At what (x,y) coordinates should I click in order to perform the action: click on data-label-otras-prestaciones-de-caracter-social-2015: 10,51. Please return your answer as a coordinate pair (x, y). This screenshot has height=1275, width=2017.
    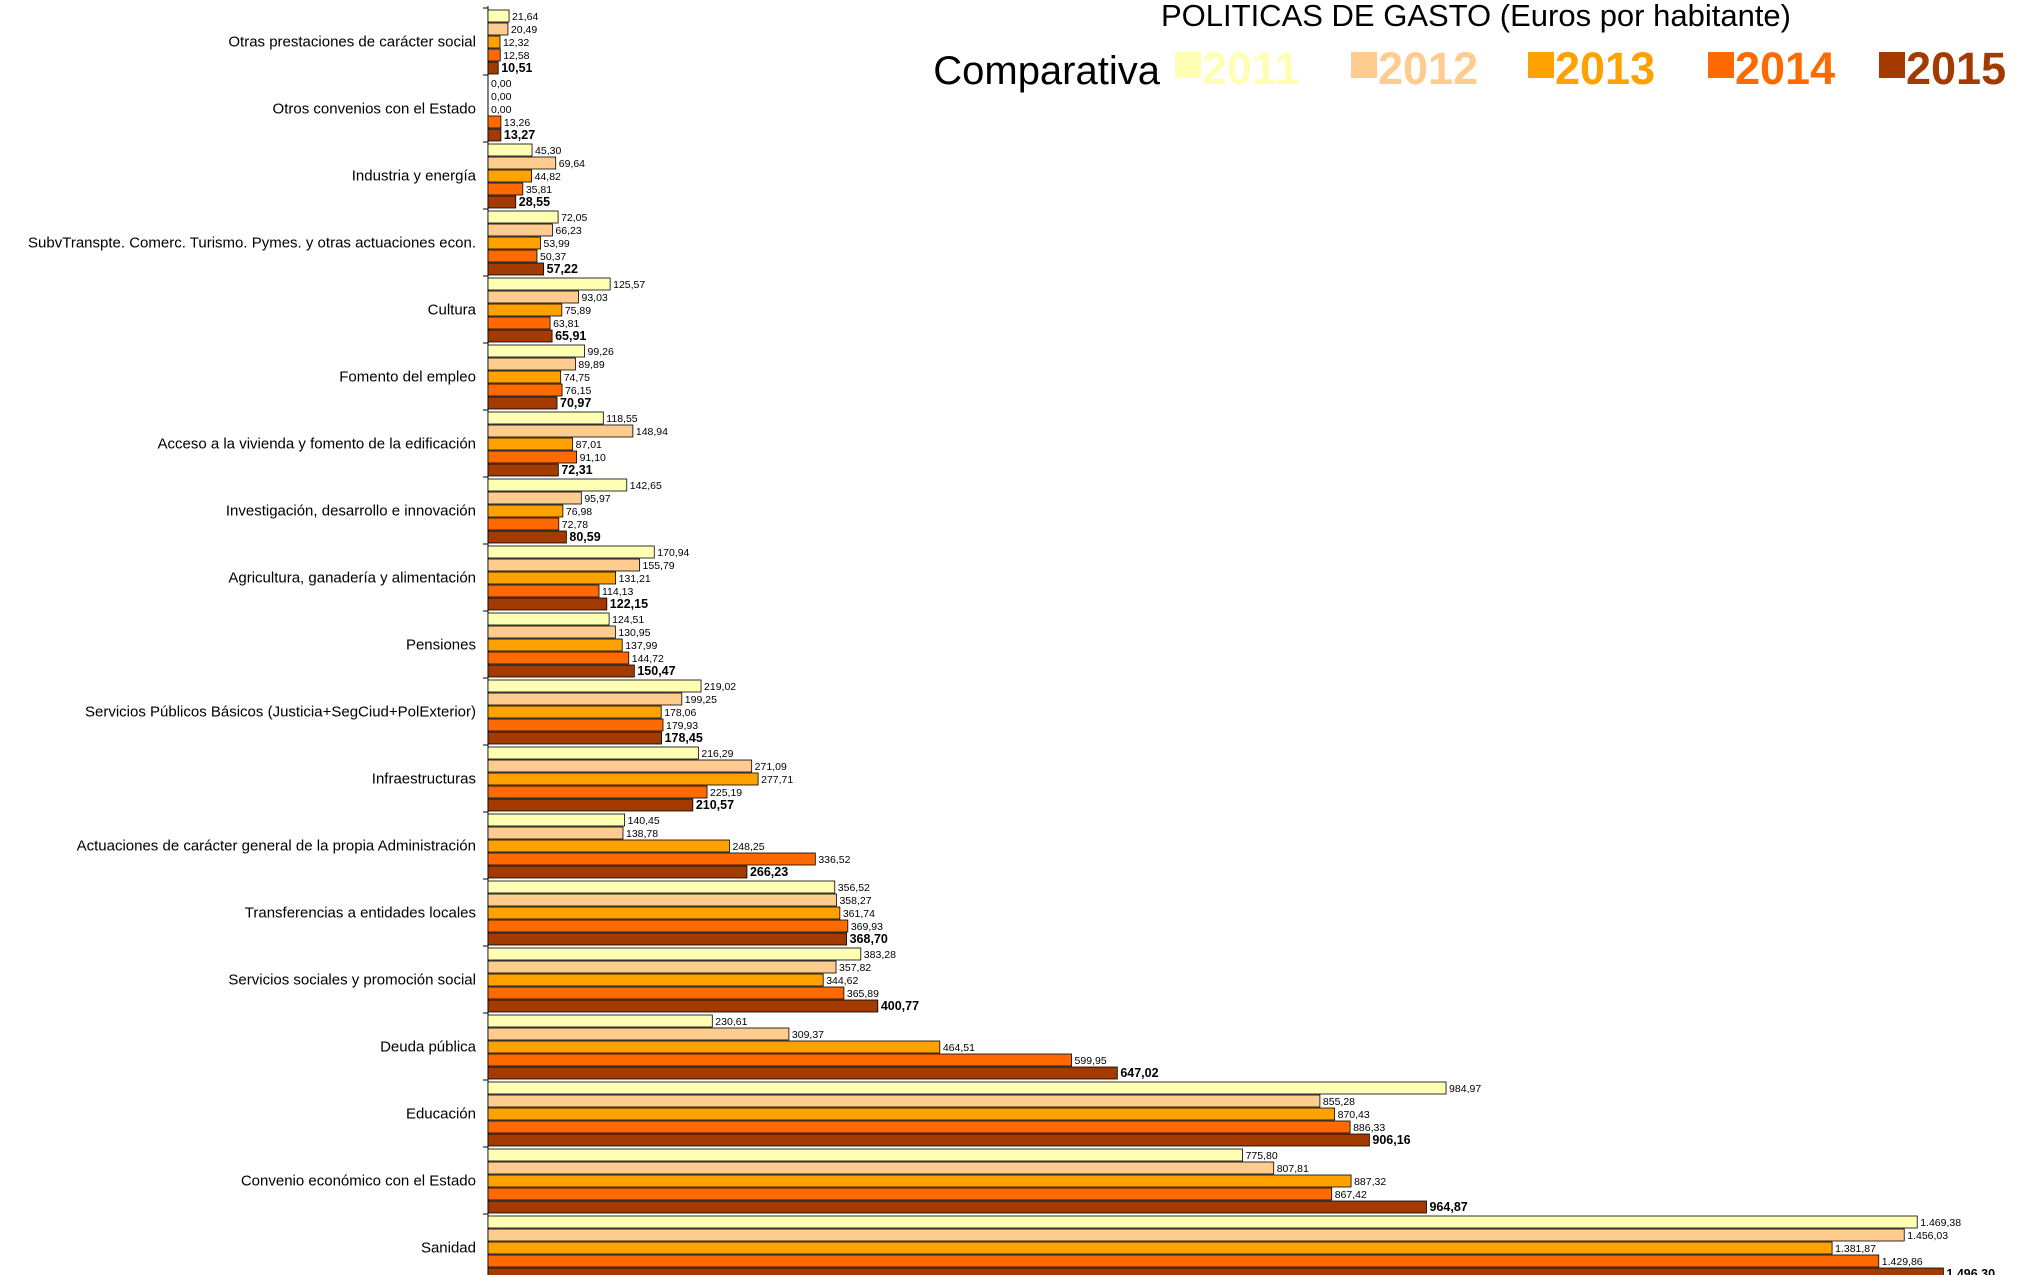
    Looking at the image, I should click on (516, 68).